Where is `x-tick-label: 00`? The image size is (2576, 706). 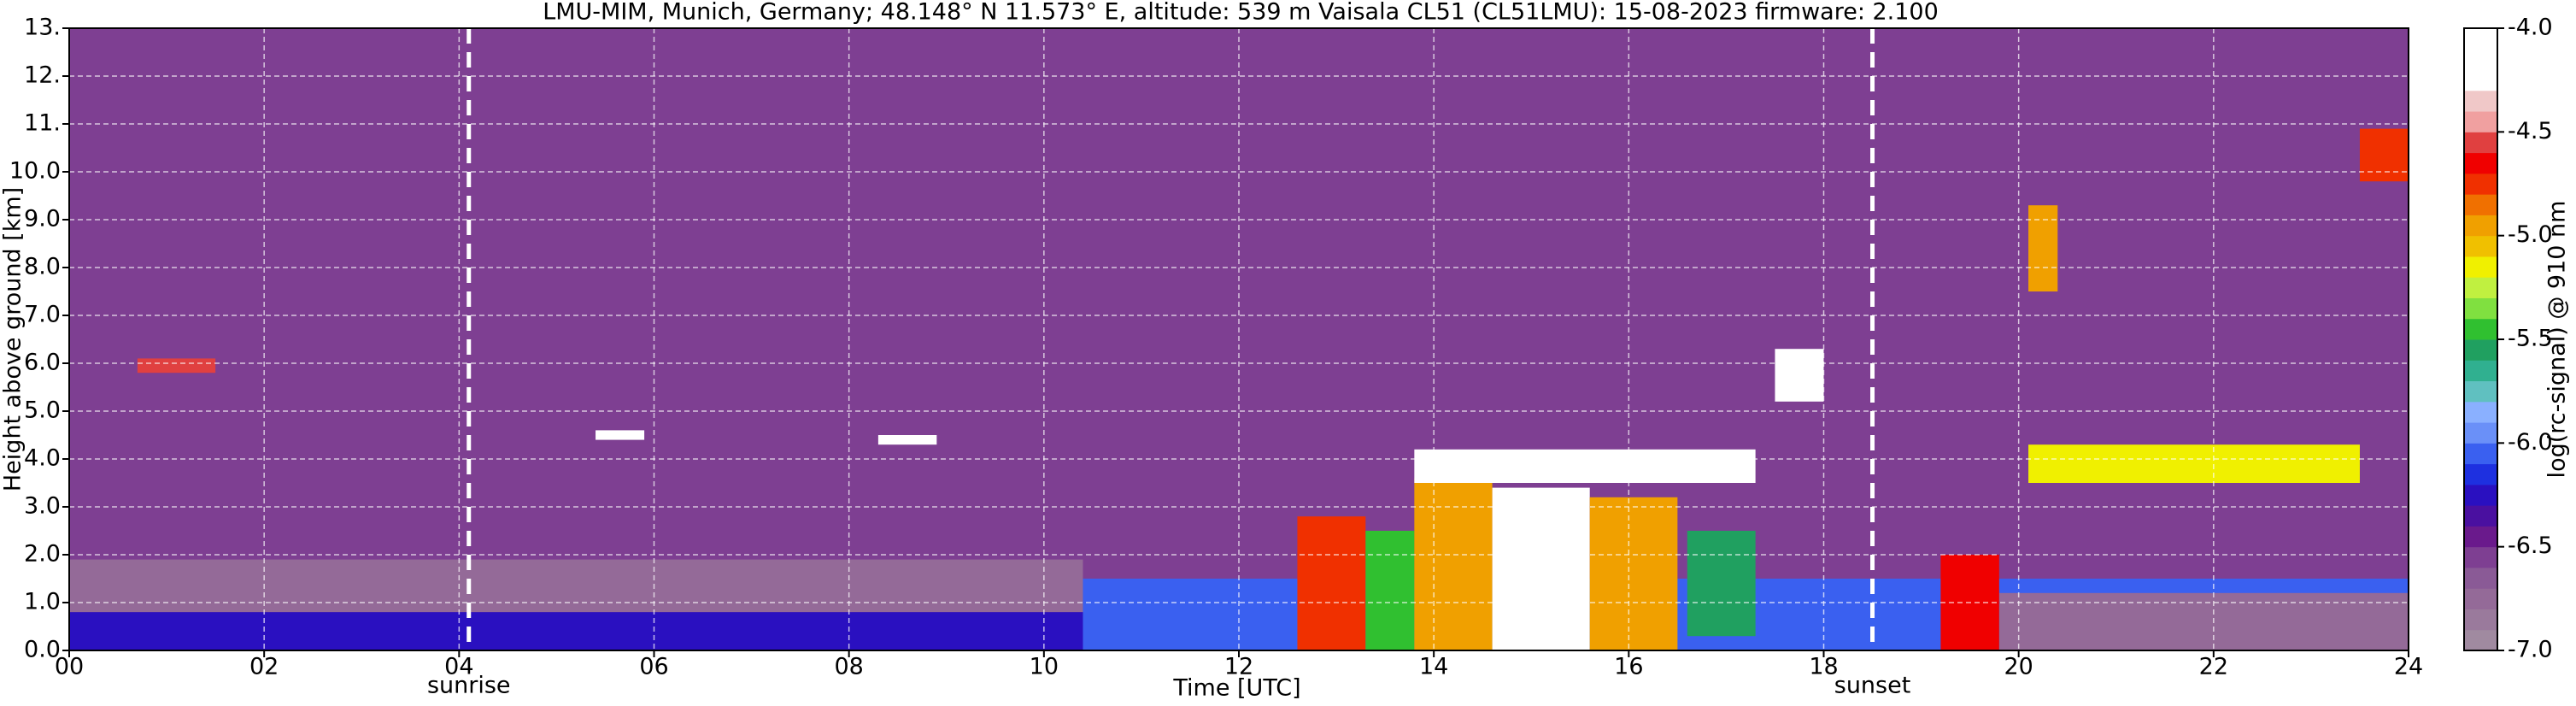 x-tick-label: 00 is located at coordinates (69, 667).